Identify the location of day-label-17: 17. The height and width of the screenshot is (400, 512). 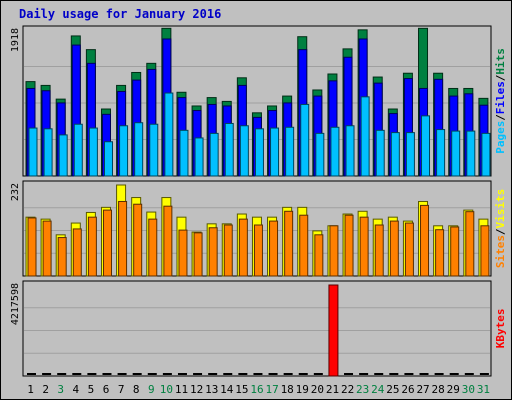
(271, 389).